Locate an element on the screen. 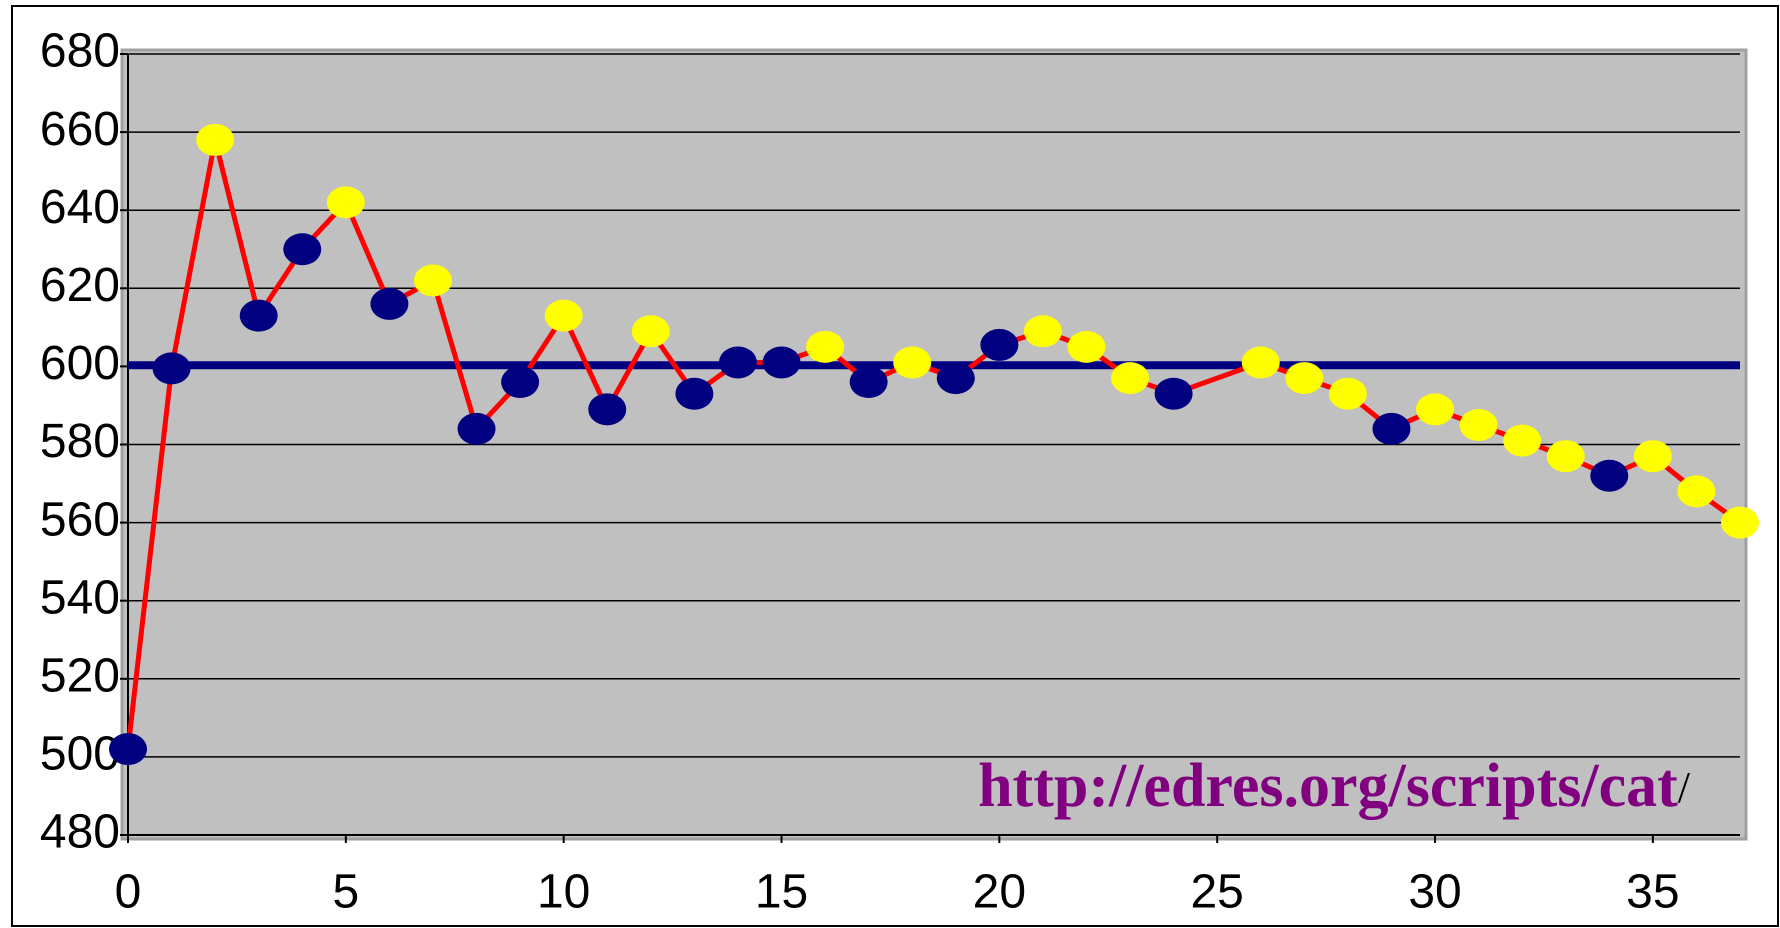 This screenshot has width=1780, height=928. y-tick-label: 660 is located at coordinates (80, 129).